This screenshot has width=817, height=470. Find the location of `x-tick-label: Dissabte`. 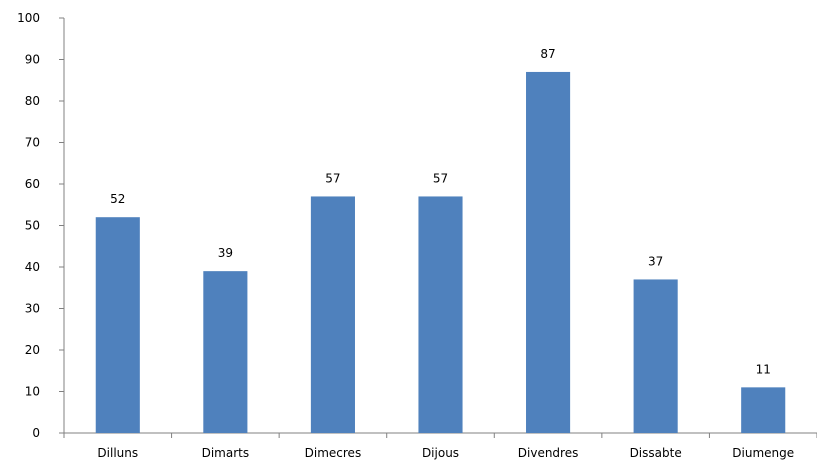

x-tick-label: Dissabte is located at coordinates (656, 453).